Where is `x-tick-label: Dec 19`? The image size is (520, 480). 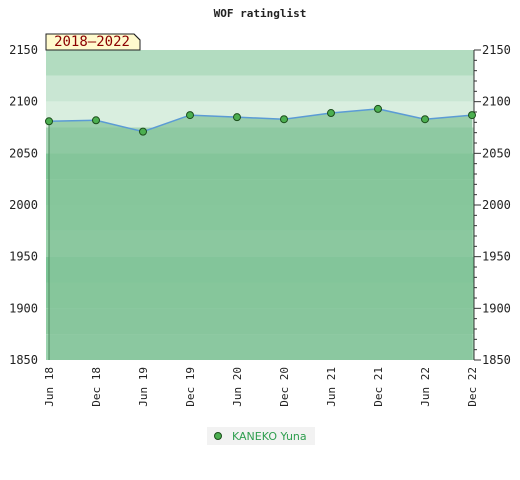 x-tick-label: Dec 19 is located at coordinates (190, 387).